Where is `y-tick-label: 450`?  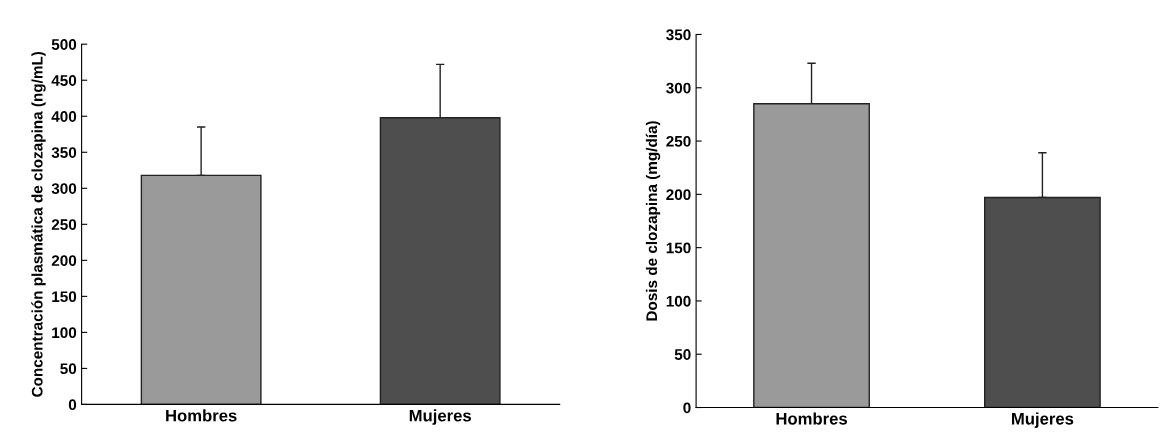
y-tick-label: 450 is located at coordinates (64, 80).